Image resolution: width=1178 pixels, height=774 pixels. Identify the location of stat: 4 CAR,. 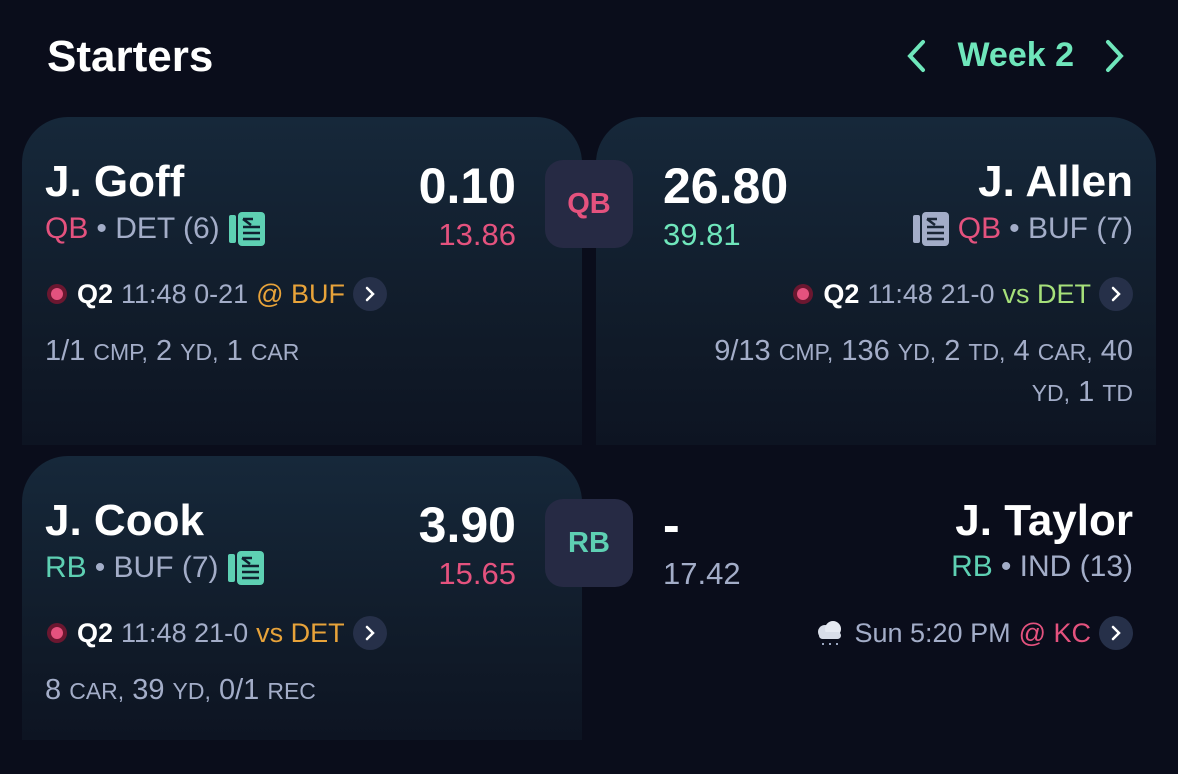
(1053, 351).